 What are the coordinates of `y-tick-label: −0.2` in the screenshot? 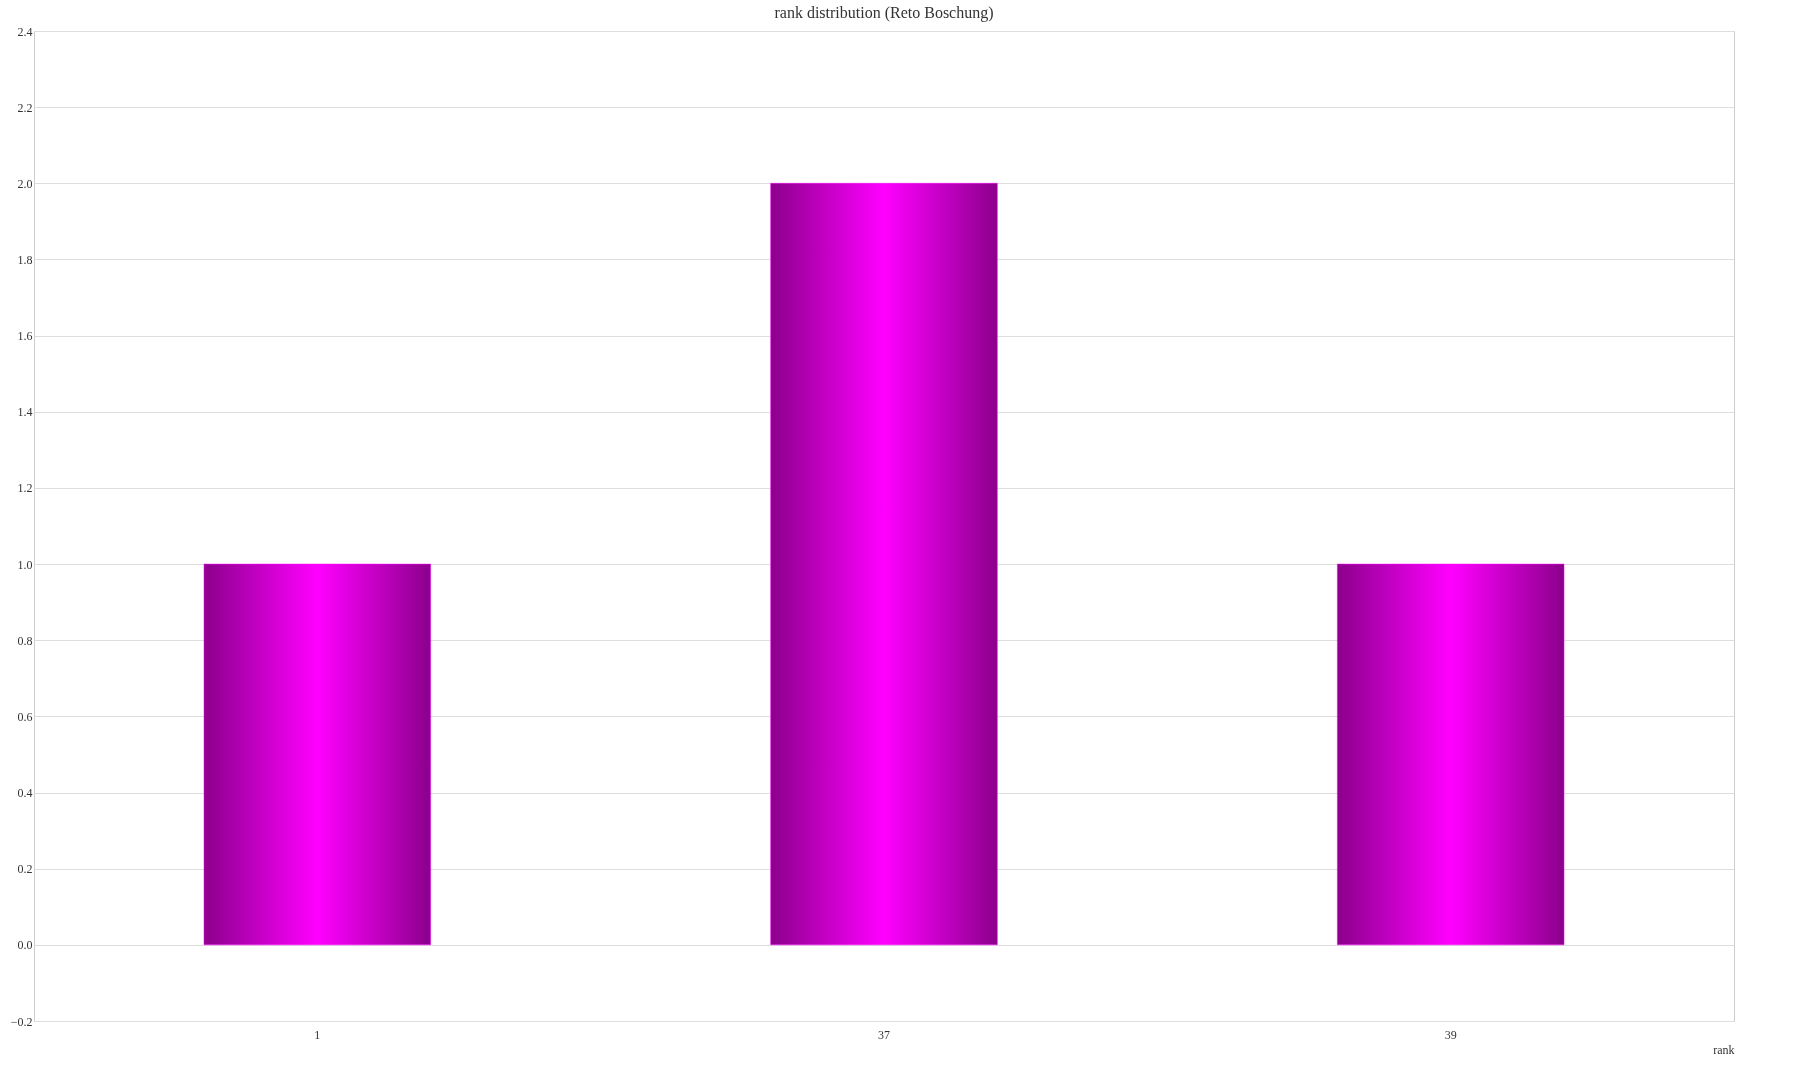 It's located at (21, 1021).